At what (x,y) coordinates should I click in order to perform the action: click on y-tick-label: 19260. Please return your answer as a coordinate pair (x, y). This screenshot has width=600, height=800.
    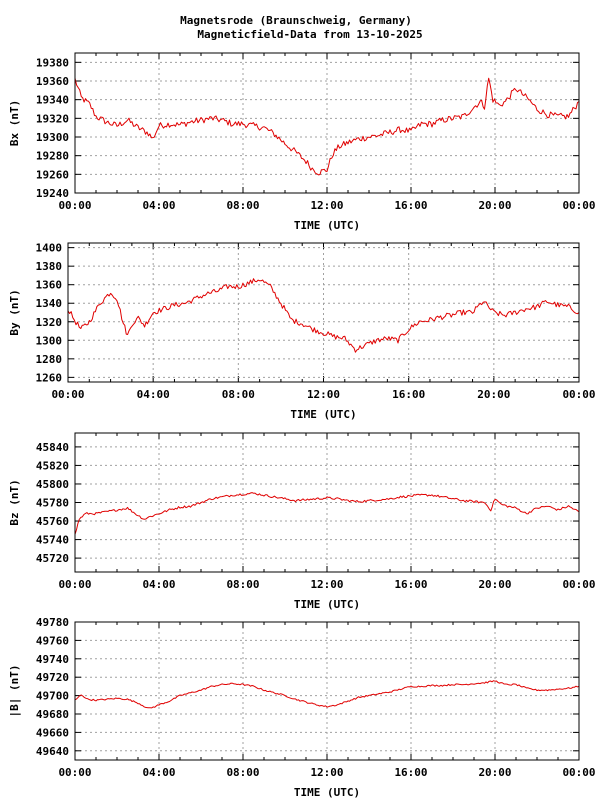
    Looking at the image, I should click on (52, 174).